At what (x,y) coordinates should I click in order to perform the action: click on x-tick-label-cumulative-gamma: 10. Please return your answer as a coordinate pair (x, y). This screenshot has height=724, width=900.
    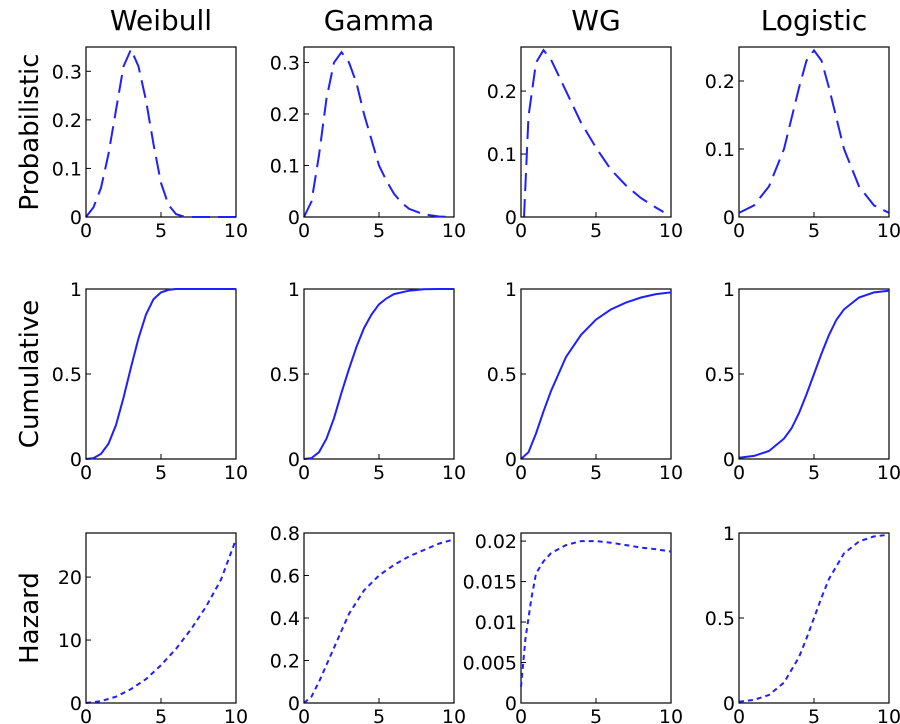
    Looking at the image, I should click on (454, 473).